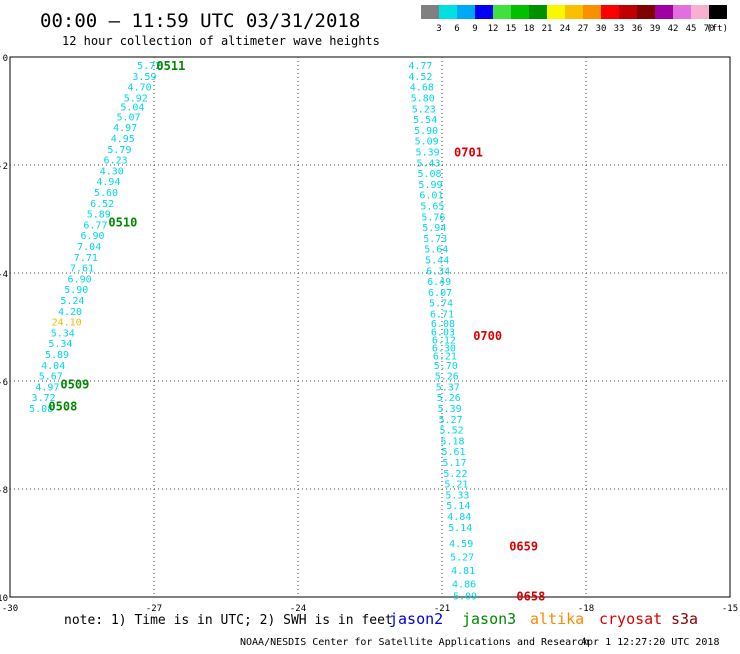 This screenshot has width=740, height=654. What do you see at coordinates (10, 609) in the screenshot?
I see `x-tick-label: -30` at bounding box center [10, 609].